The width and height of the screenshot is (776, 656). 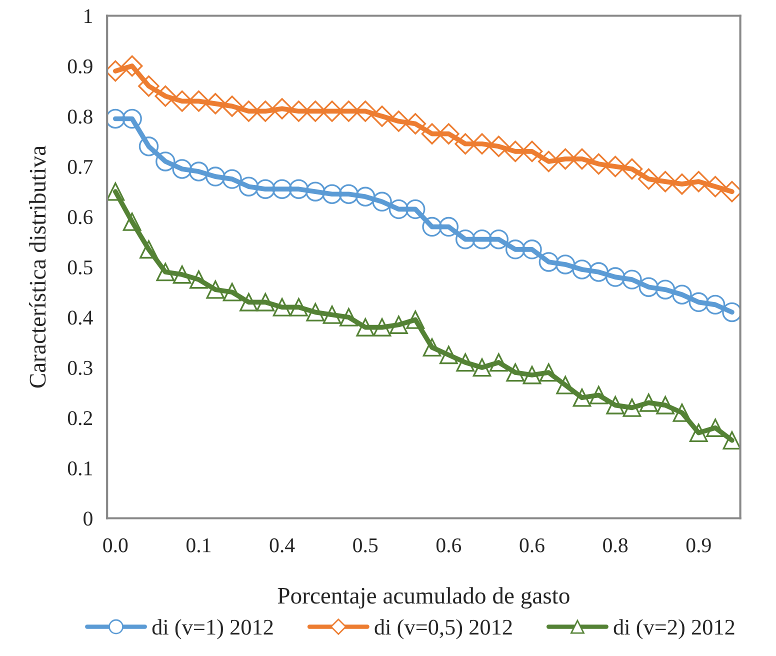 What do you see at coordinates (80, 66) in the screenshot?
I see `y-tick-label: 0.9` at bounding box center [80, 66].